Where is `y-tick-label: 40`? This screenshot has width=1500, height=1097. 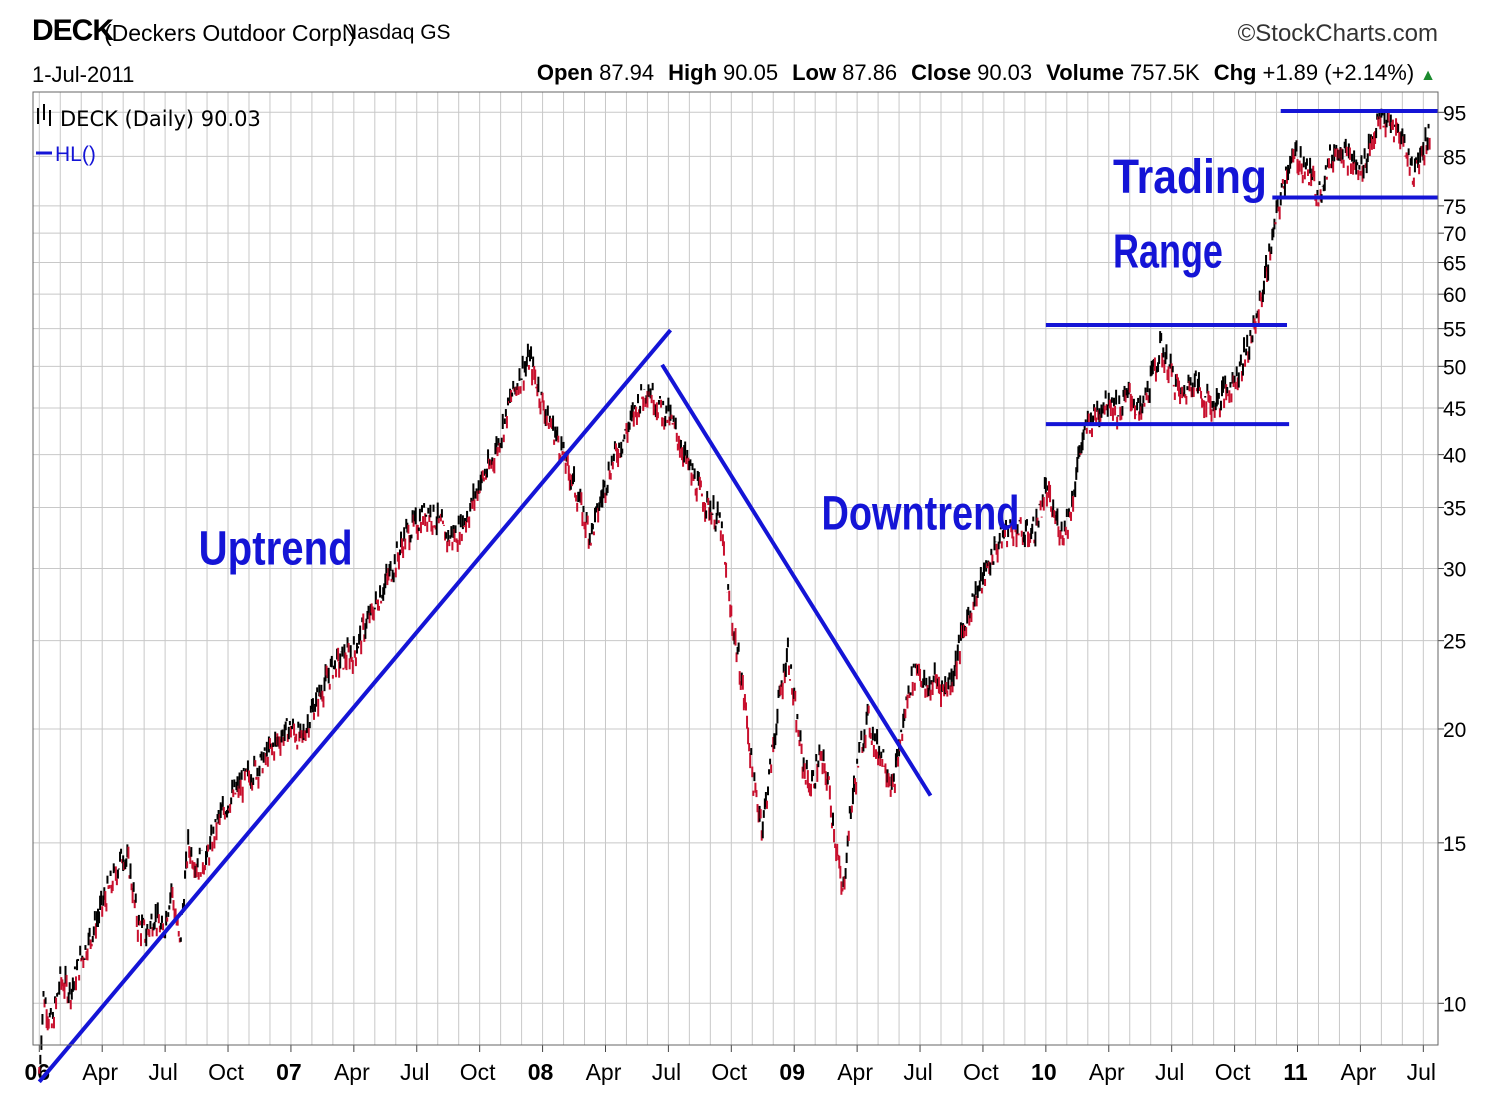 y-tick-label: 40 is located at coordinates (1454, 456).